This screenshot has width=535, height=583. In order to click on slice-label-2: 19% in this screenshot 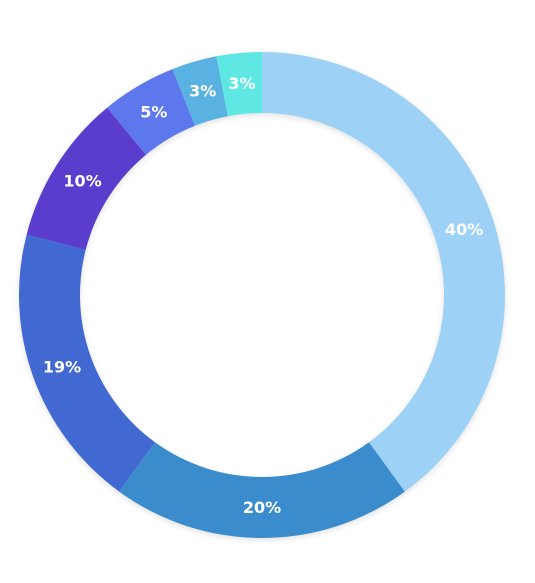, I will do `click(62, 366)`.